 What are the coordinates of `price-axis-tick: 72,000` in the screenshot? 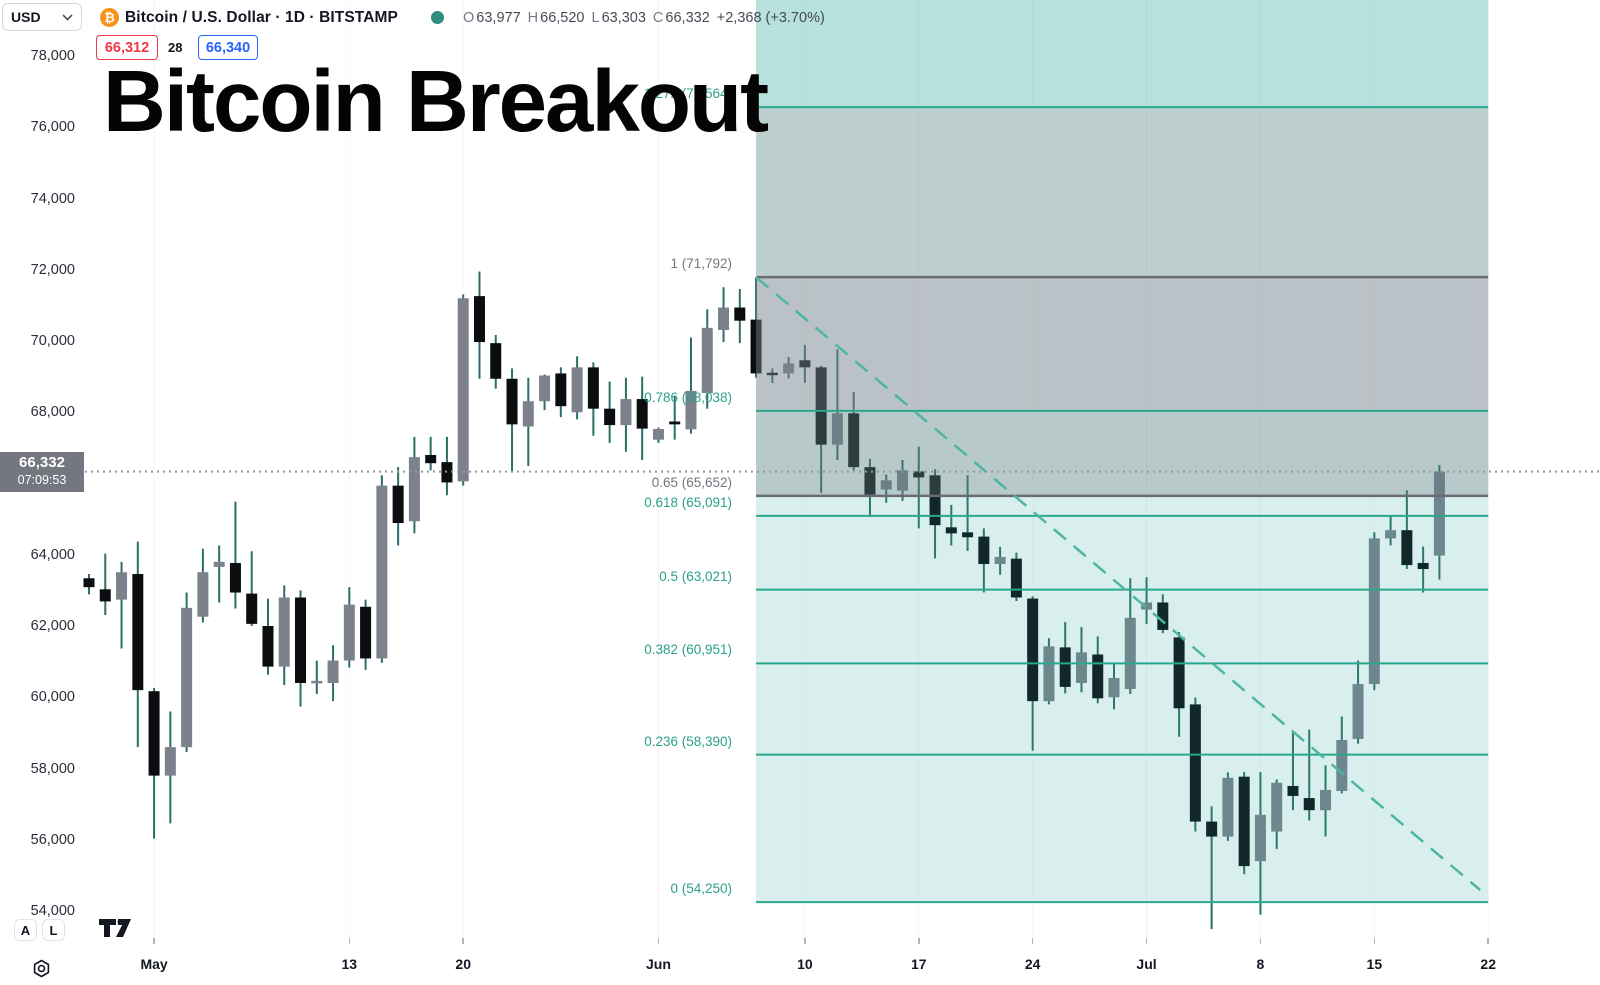 It's located at (52, 269).